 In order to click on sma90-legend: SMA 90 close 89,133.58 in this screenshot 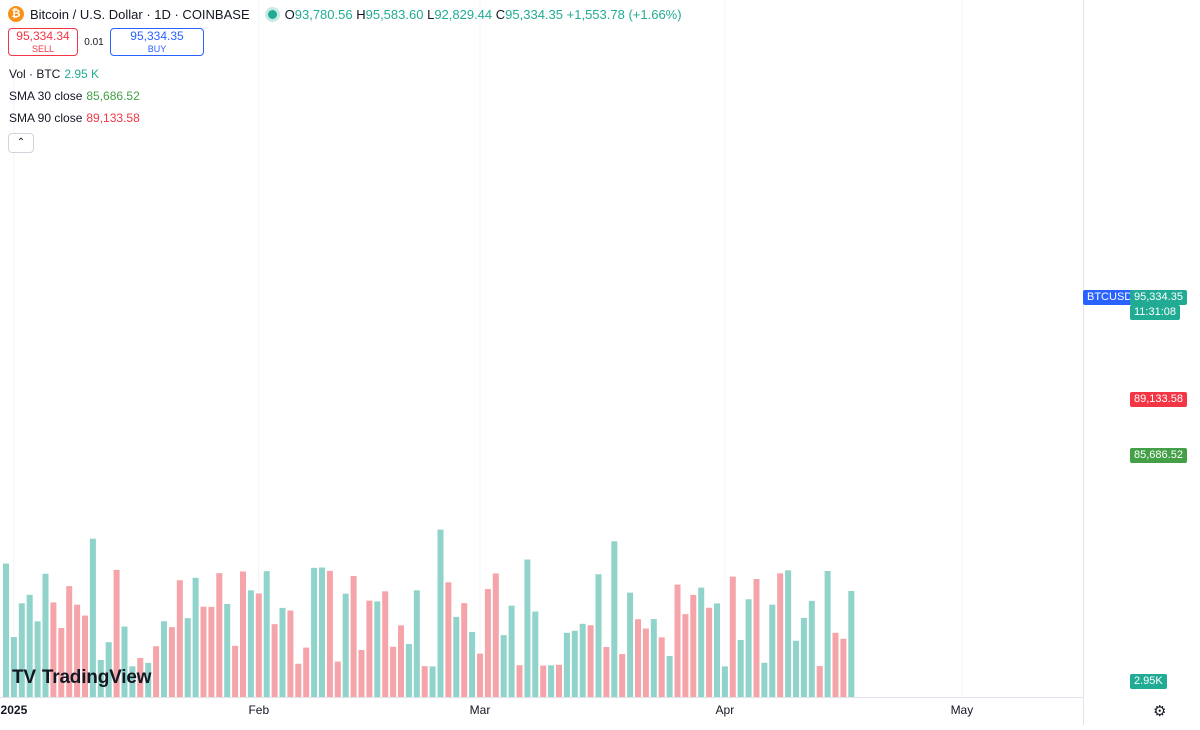, I will do `click(74, 118)`.